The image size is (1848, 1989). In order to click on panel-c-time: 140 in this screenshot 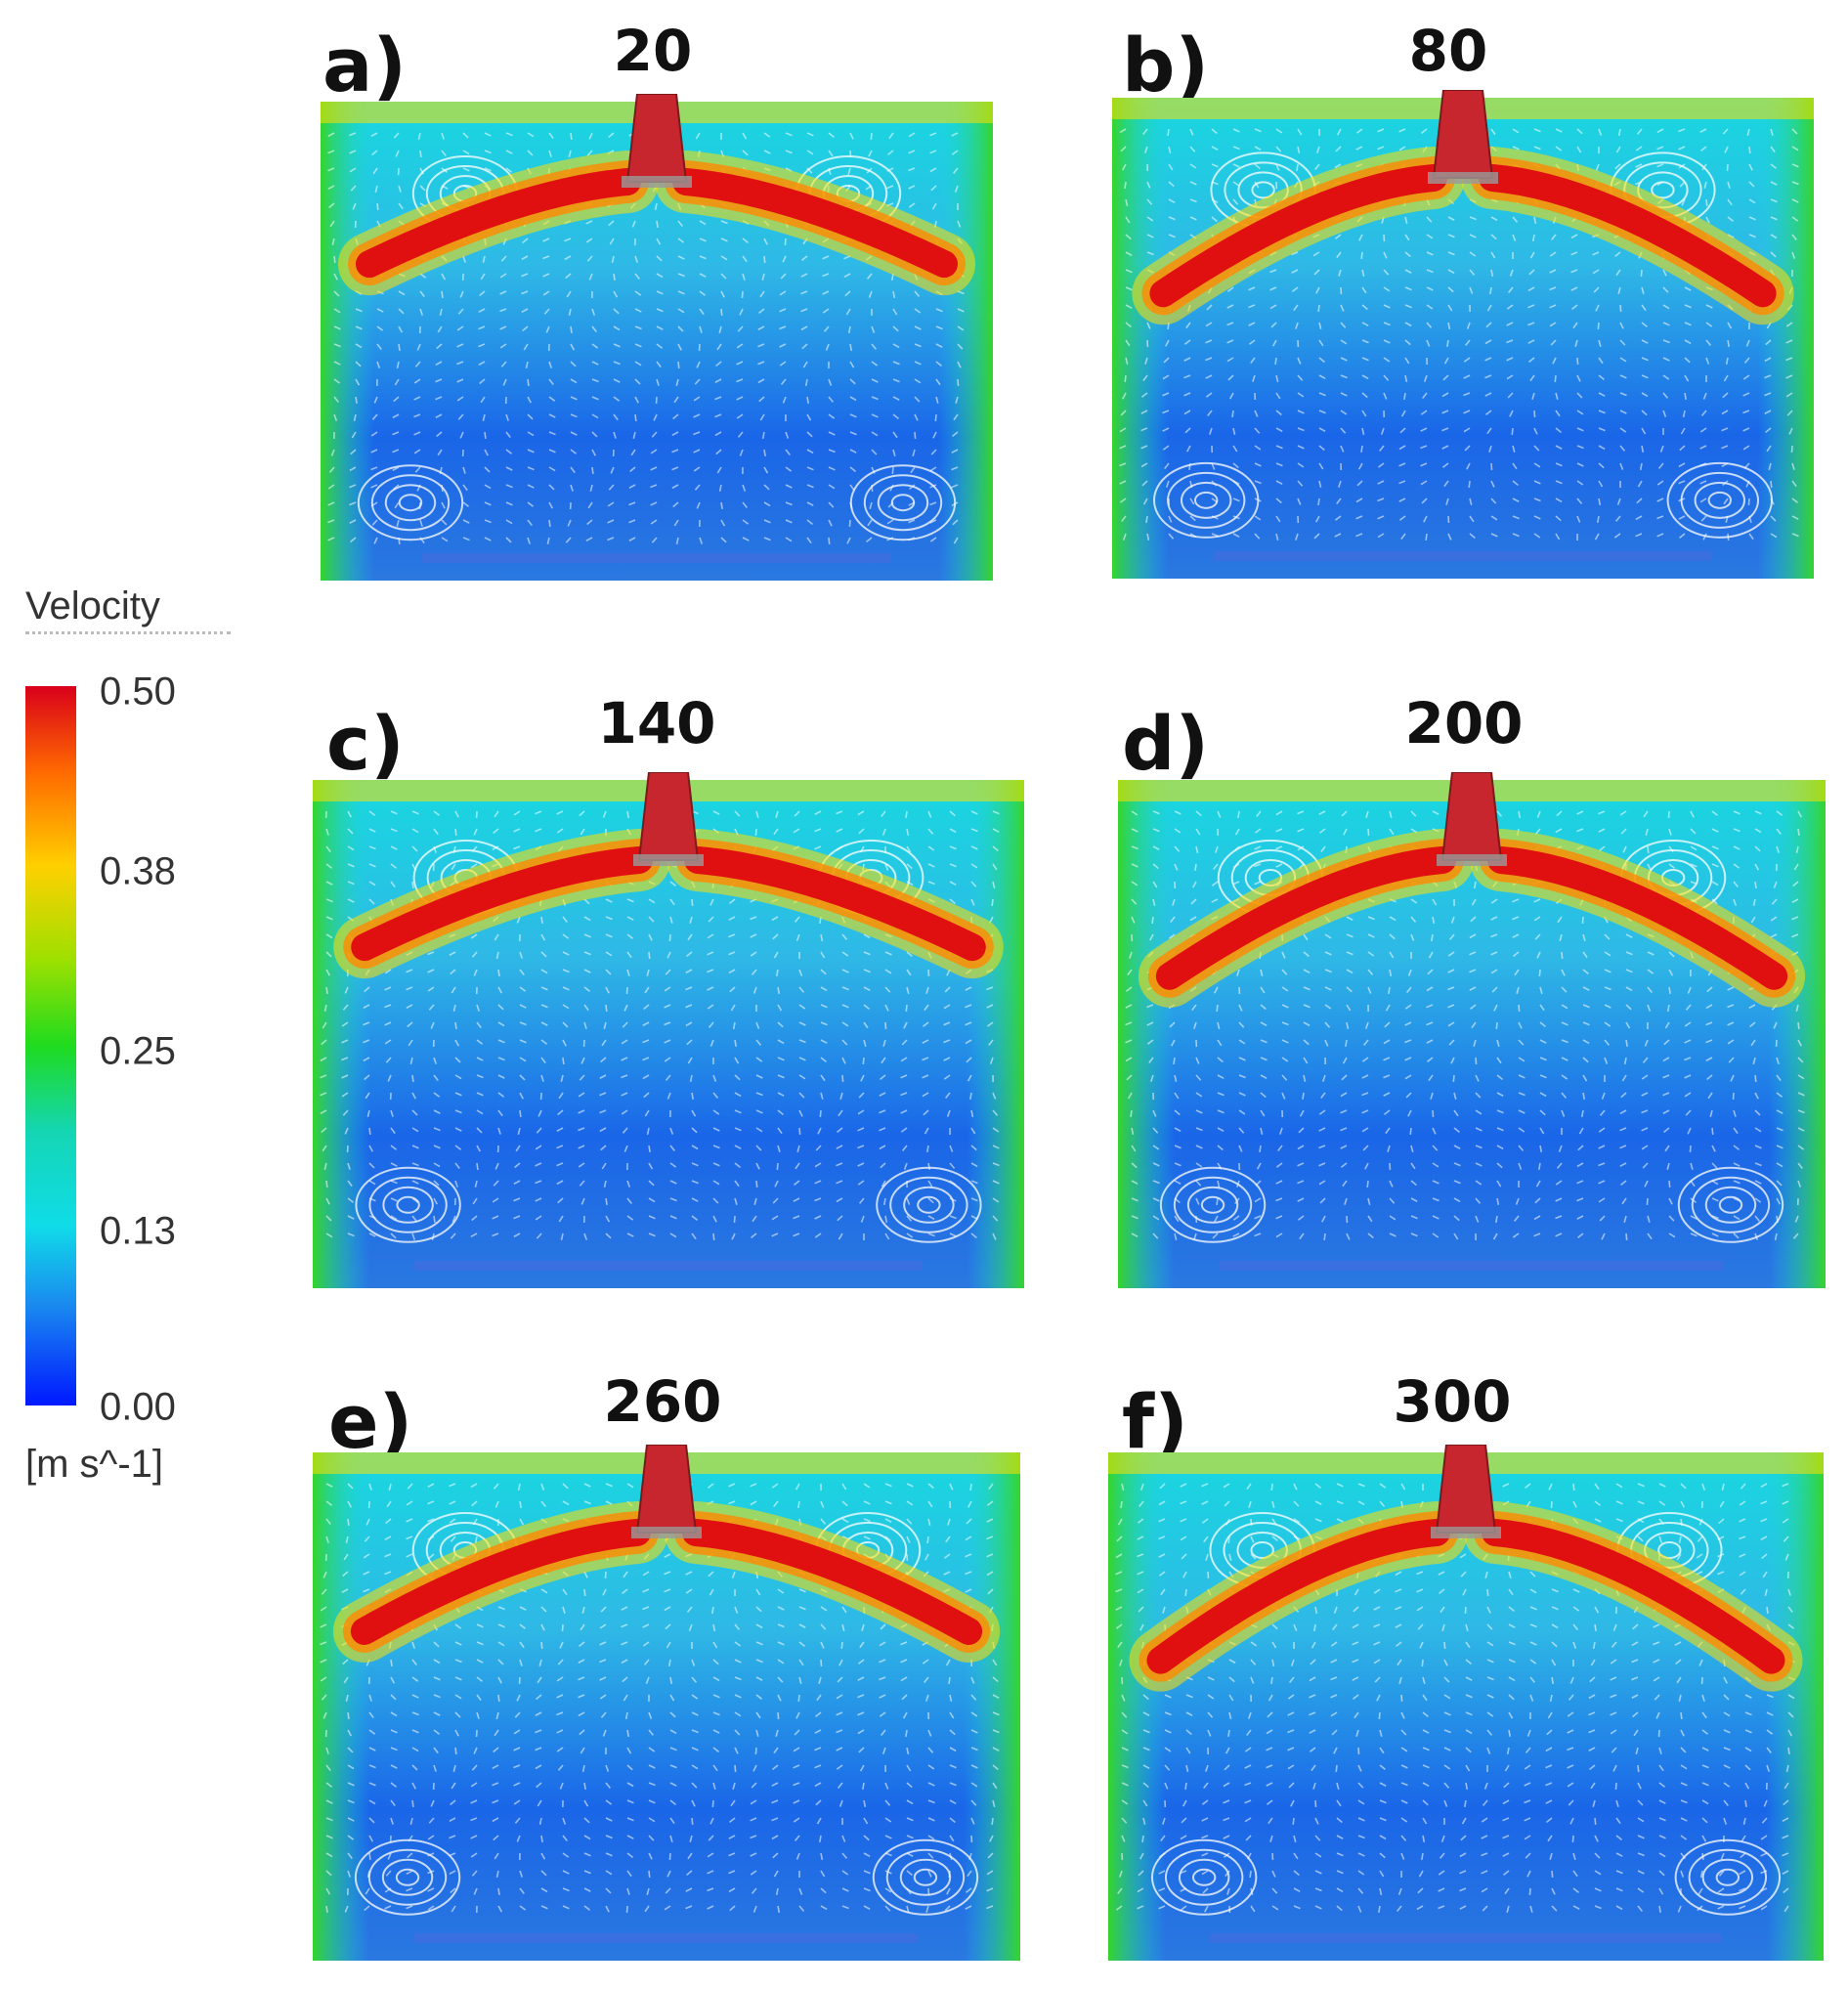, I will do `click(656, 723)`.